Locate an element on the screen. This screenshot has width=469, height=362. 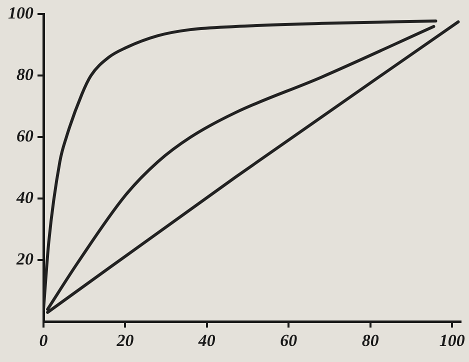
x-tick-label: 20 is located at coordinates (125, 340).